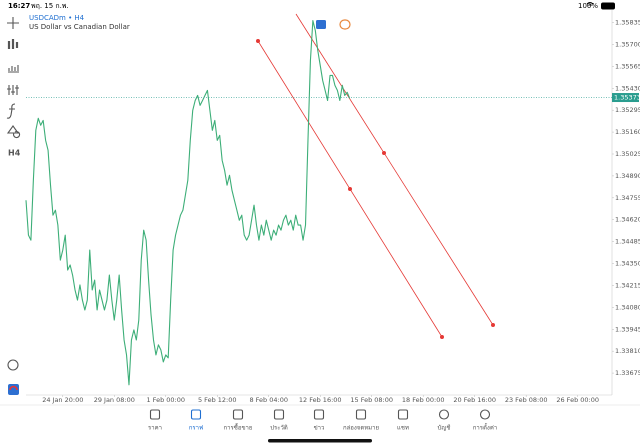 The image size is (640, 447). What do you see at coordinates (57, 18) in the screenshot?
I see `symbol-name: USDCADm • H4` at bounding box center [57, 18].